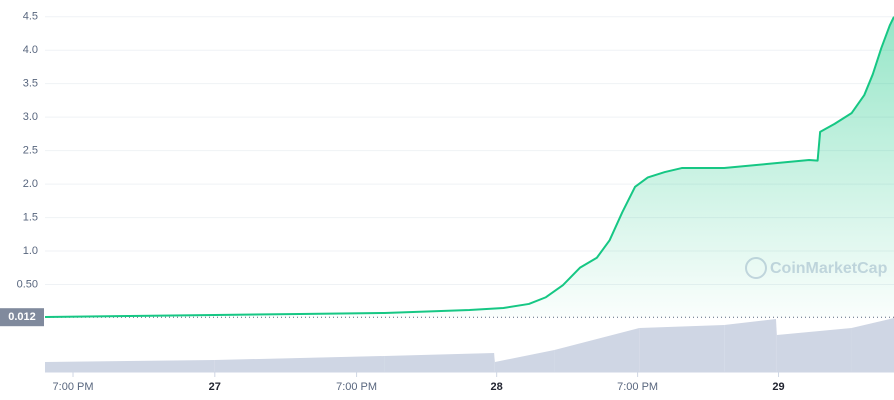  What do you see at coordinates (30, 217) in the screenshot?
I see `y-tick-label: 1.5` at bounding box center [30, 217].